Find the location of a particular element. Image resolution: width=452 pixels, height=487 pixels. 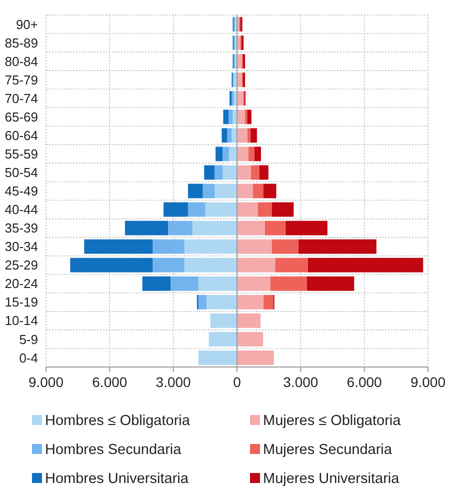

y-tick-label: 60-64 is located at coordinates (21, 135).